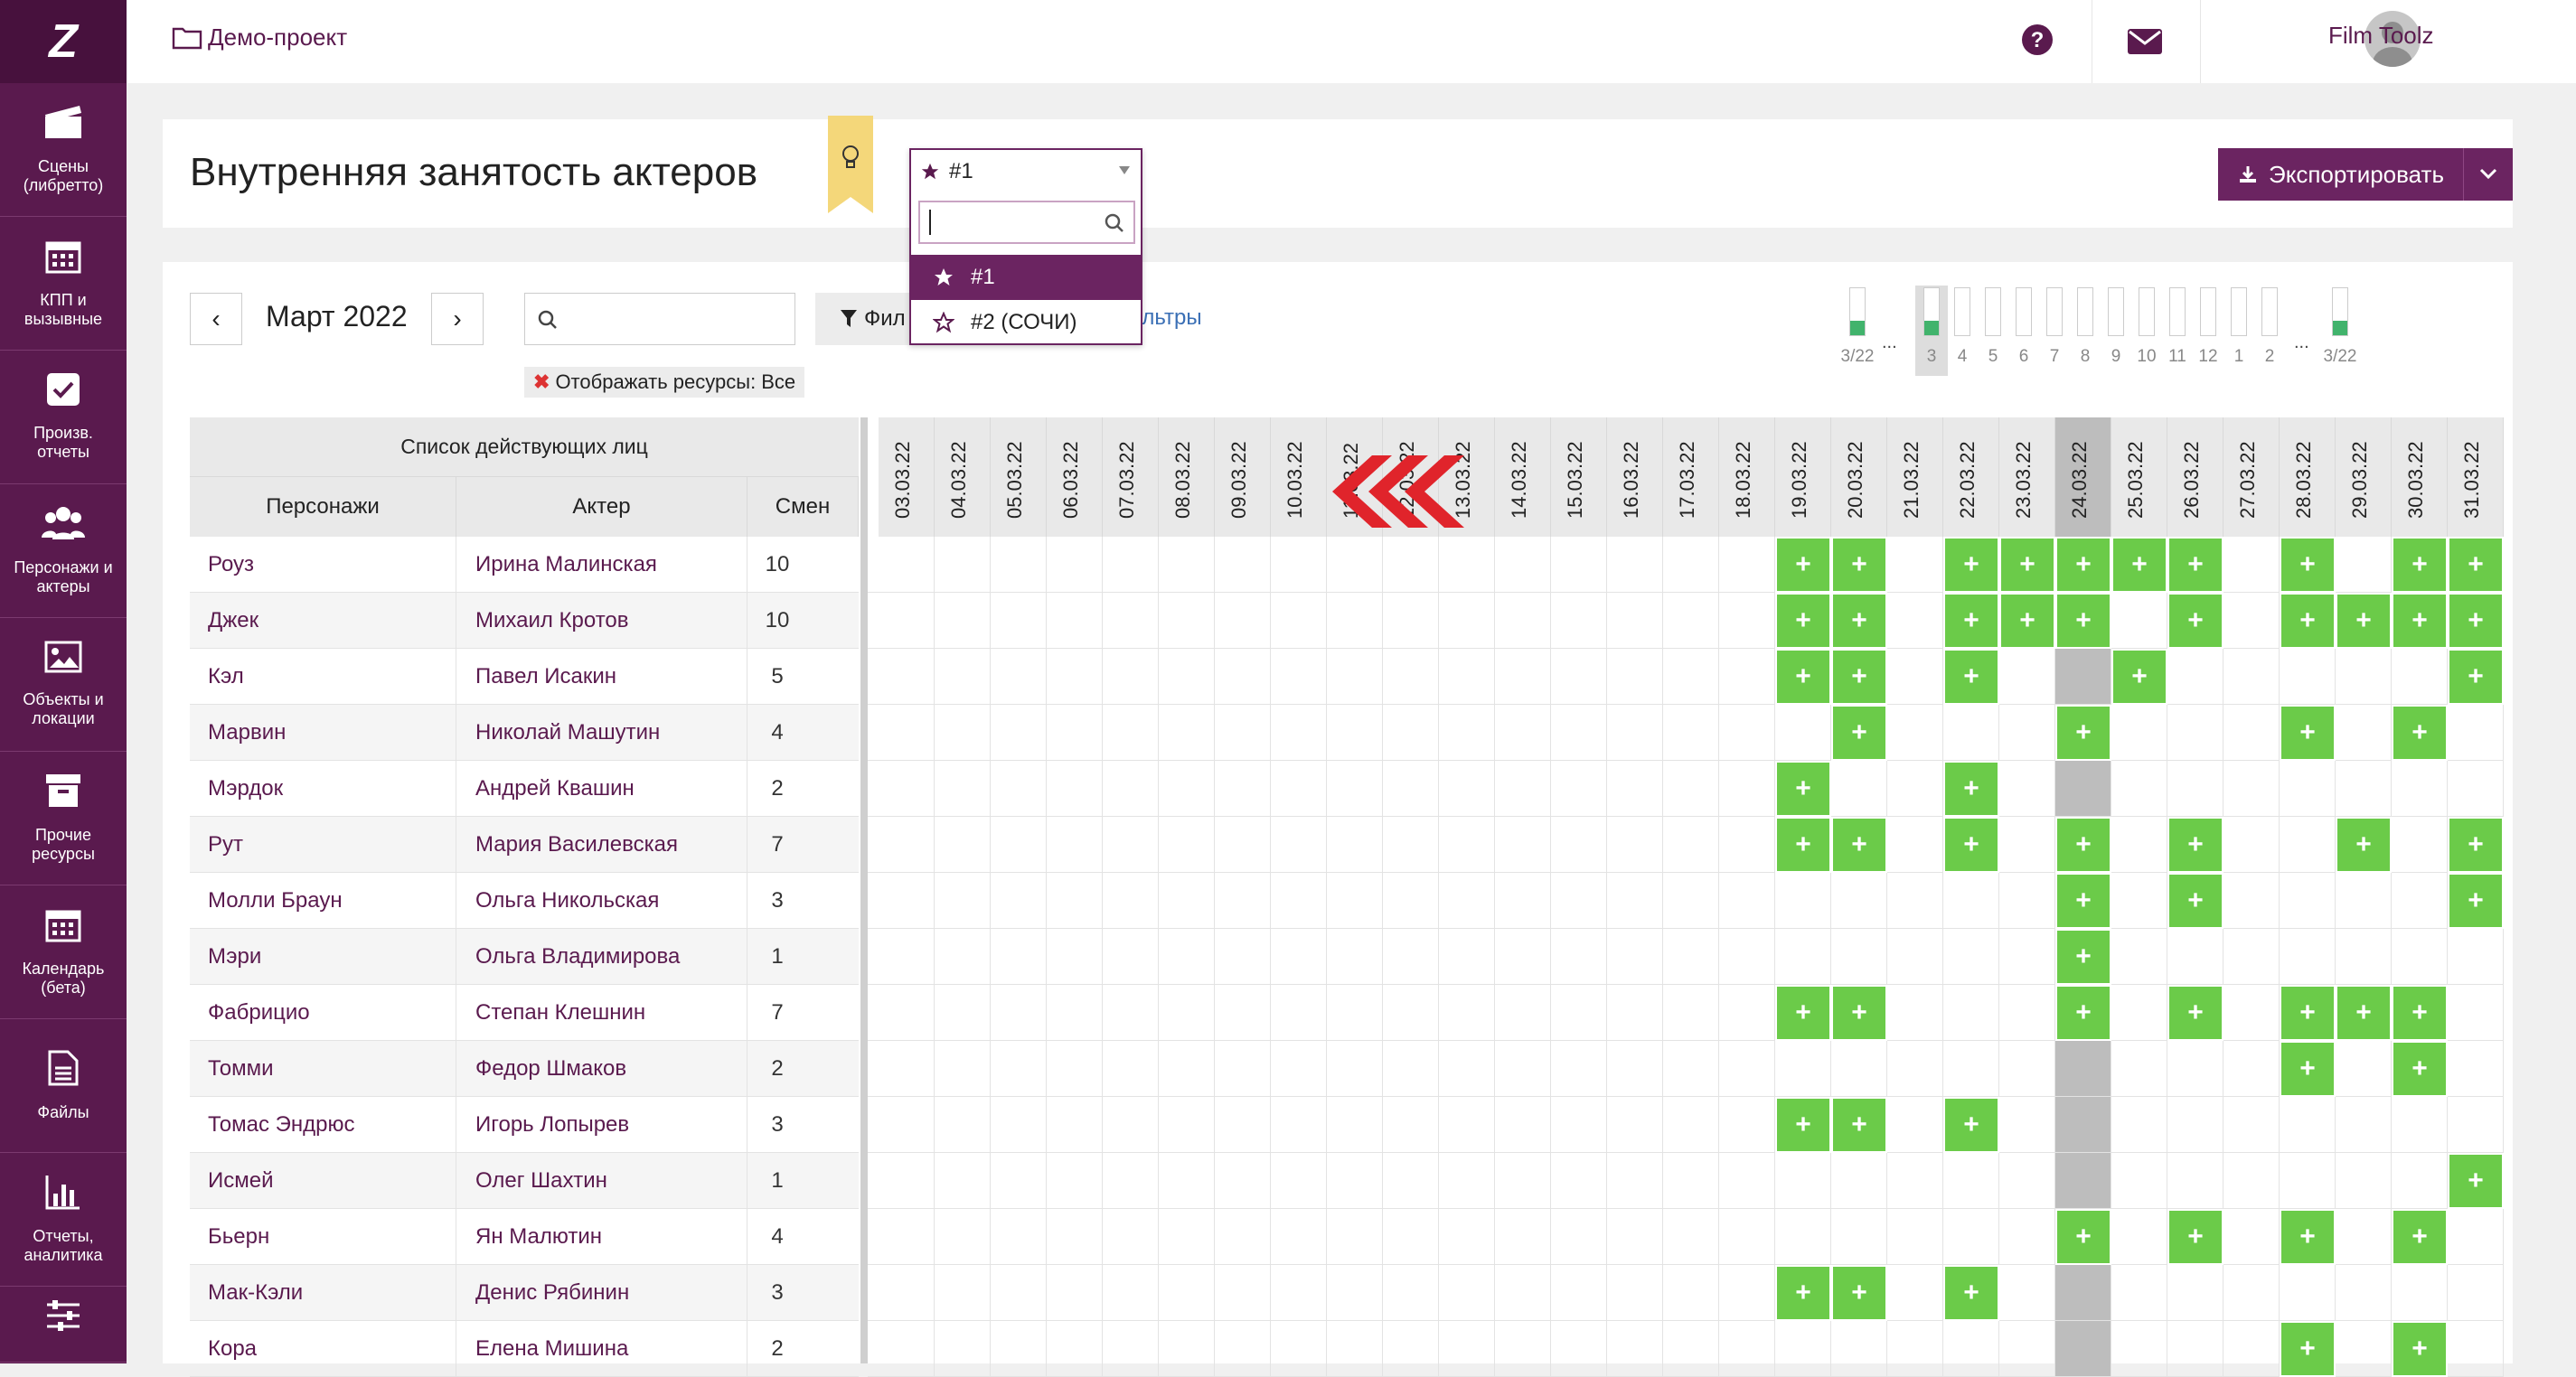 Image resolution: width=2576 pixels, height=1377 pixels. What do you see at coordinates (239, 1236) in the screenshot?
I see `character-name: Бьерн` at bounding box center [239, 1236].